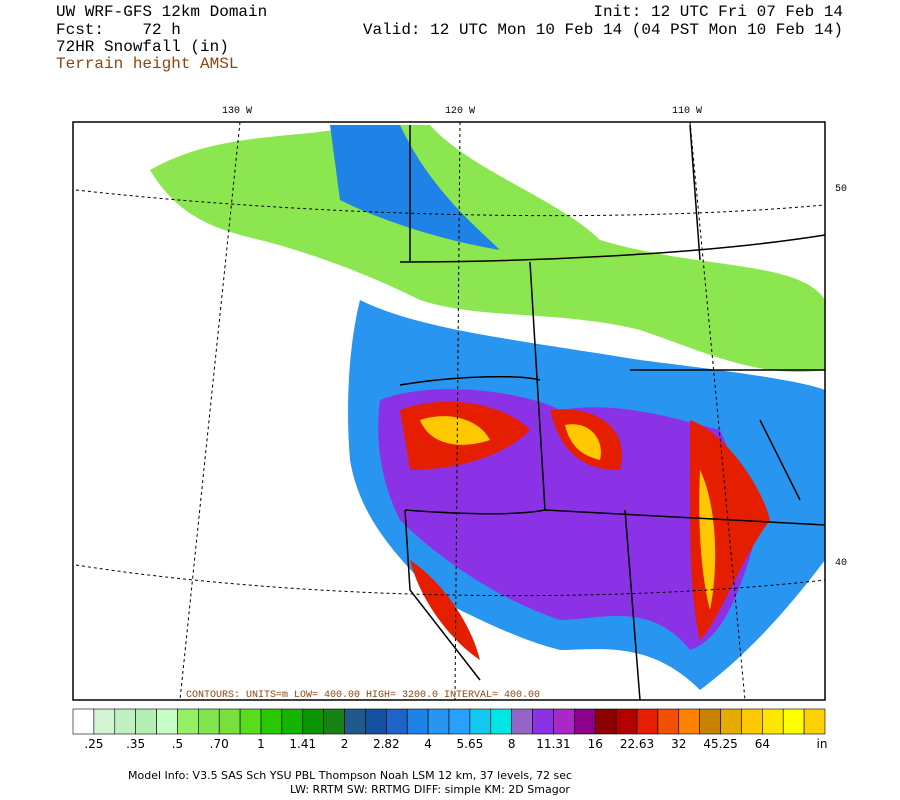 The width and height of the screenshot is (900, 800). What do you see at coordinates (177, 744) in the screenshot?
I see `colorbar-label: .5` at bounding box center [177, 744].